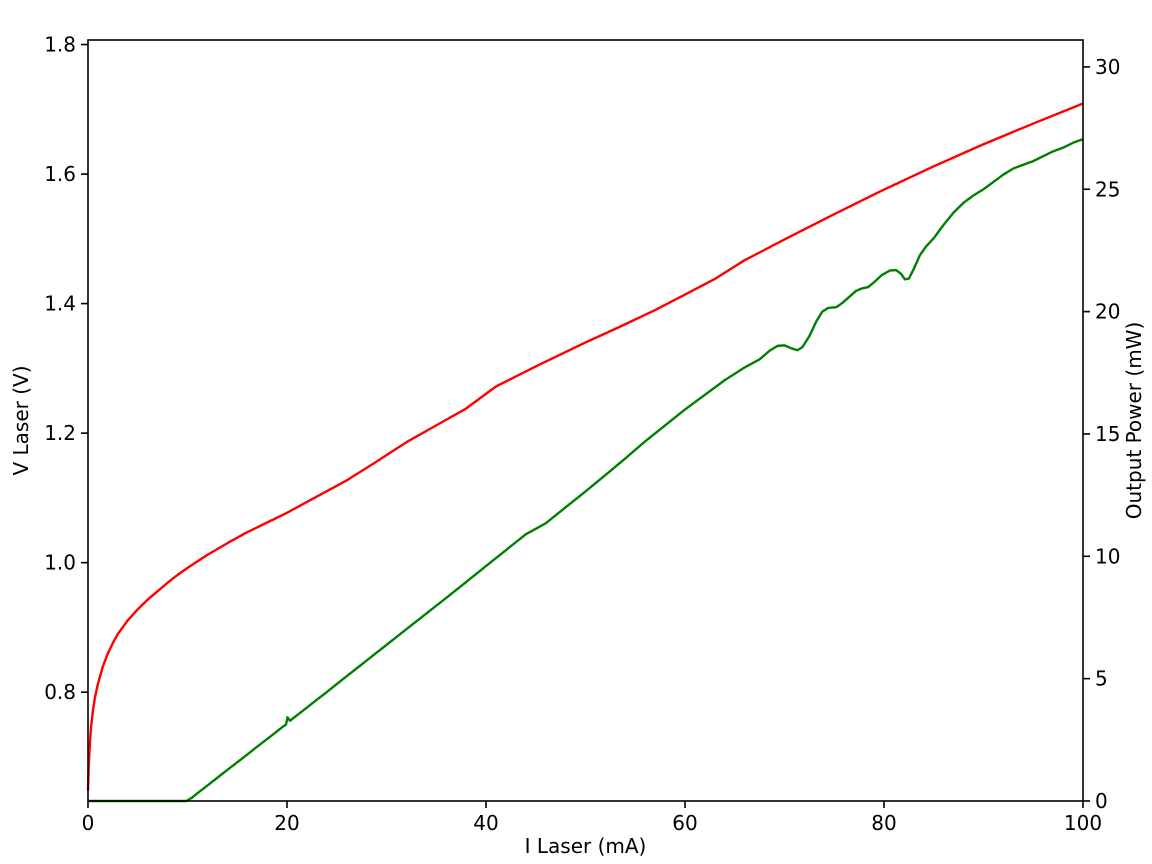  Describe the element at coordinates (21, 420) in the screenshot. I see `left-y-axis-label: V Laser (V)` at that location.